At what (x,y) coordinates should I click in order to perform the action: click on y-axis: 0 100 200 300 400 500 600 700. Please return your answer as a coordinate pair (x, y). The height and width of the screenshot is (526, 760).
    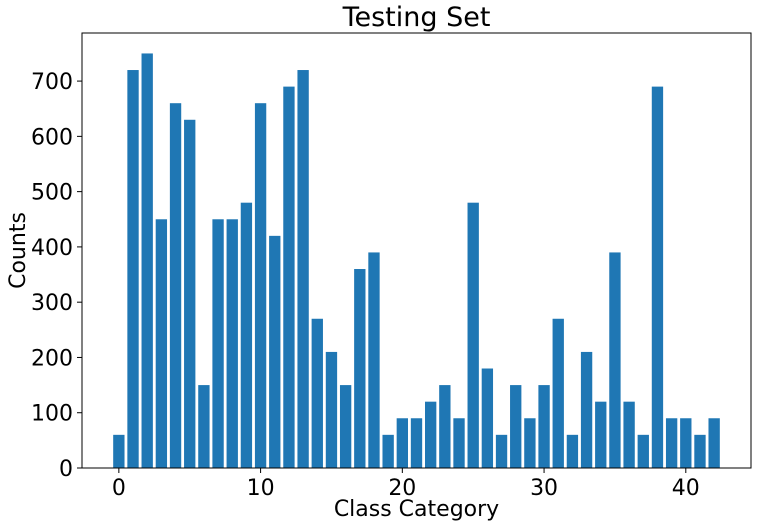
    Looking at the image, I should click on (56, 276).